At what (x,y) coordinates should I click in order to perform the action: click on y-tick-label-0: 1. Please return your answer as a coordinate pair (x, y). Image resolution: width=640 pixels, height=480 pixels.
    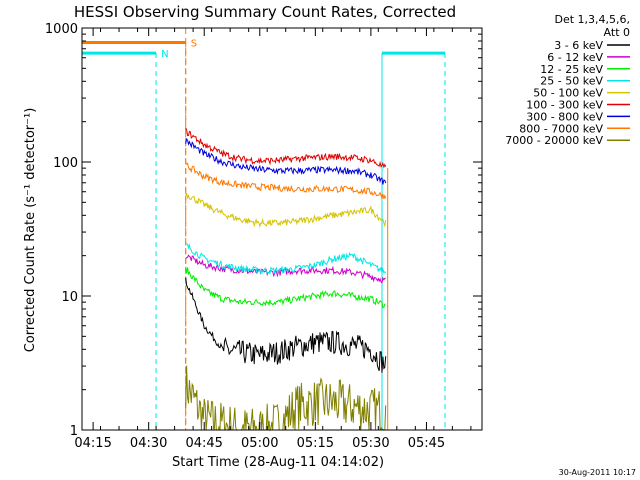
    Looking at the image, I should click on (74, 431).